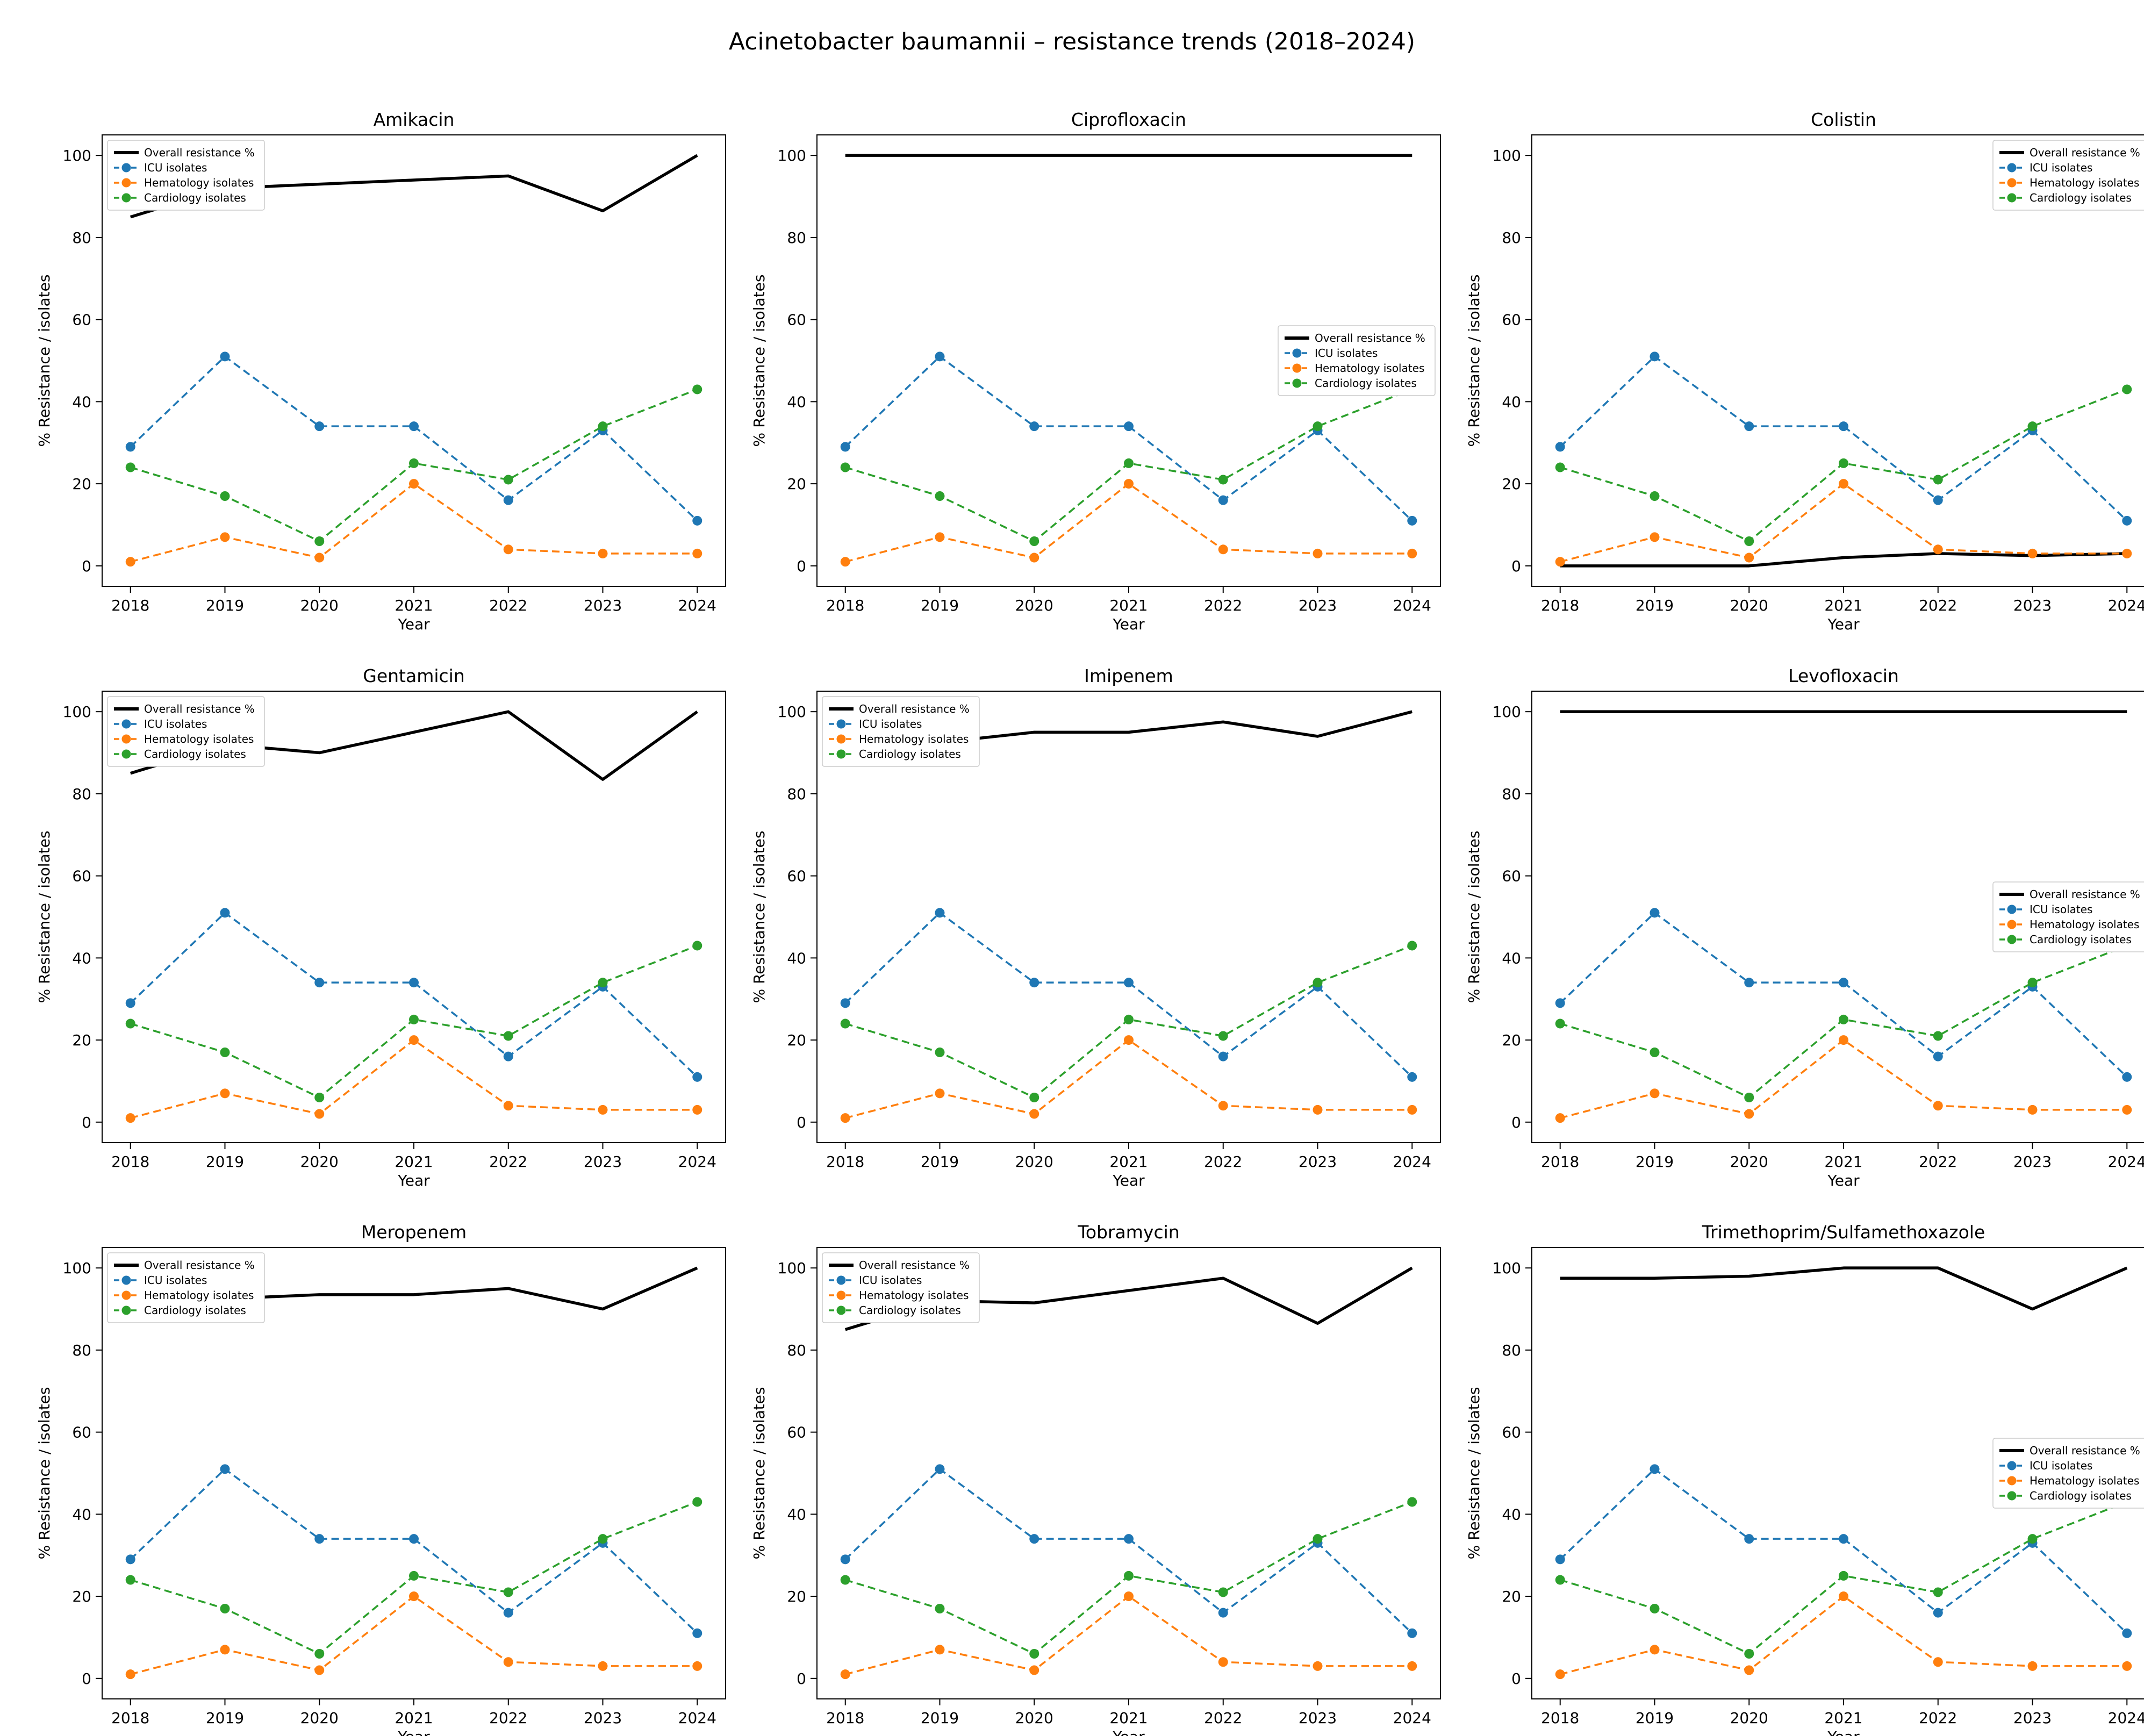  What do you see at coordinates (1128, 675) in the screenshot?
I see `subplot-title: Imipenem` at bounding box center [1128, 675].